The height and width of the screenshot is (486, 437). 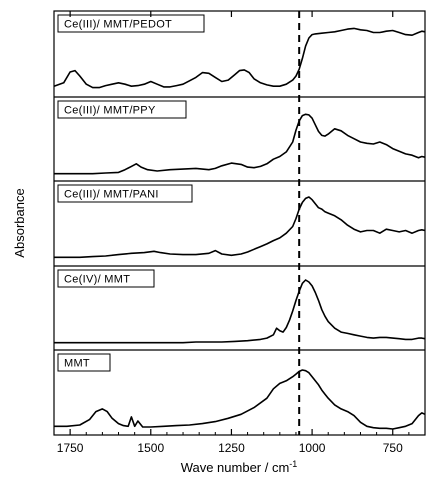 I want to click on spectrum-panel: Ce(III)/ MMT/PANI, so click(x=240, y=219).